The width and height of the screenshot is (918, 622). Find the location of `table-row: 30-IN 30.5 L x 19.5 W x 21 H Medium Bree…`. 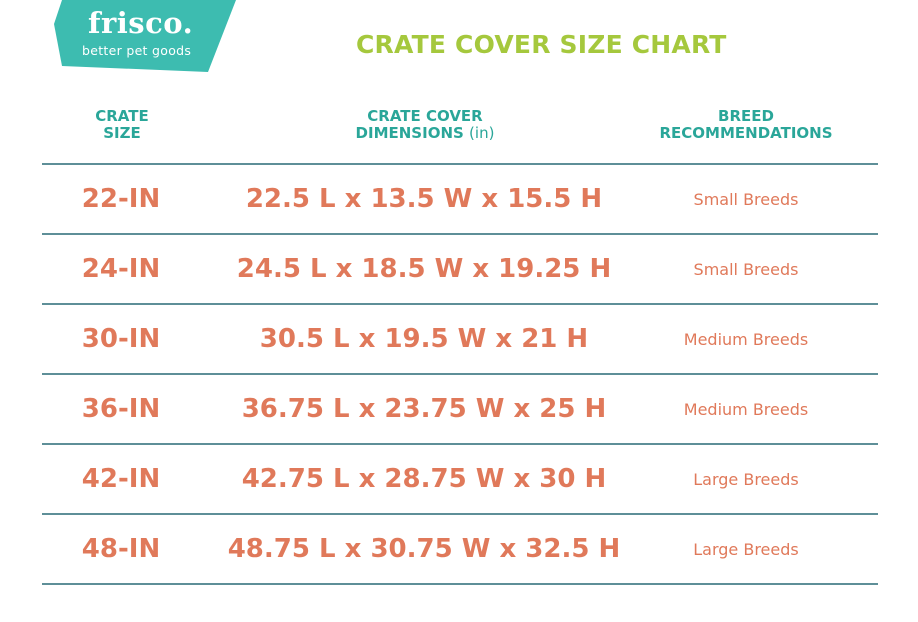

table-row: 30-IN 30.5 L x 19.5 W x 21 H Medium Bree… is located at coordinates (460, 339).